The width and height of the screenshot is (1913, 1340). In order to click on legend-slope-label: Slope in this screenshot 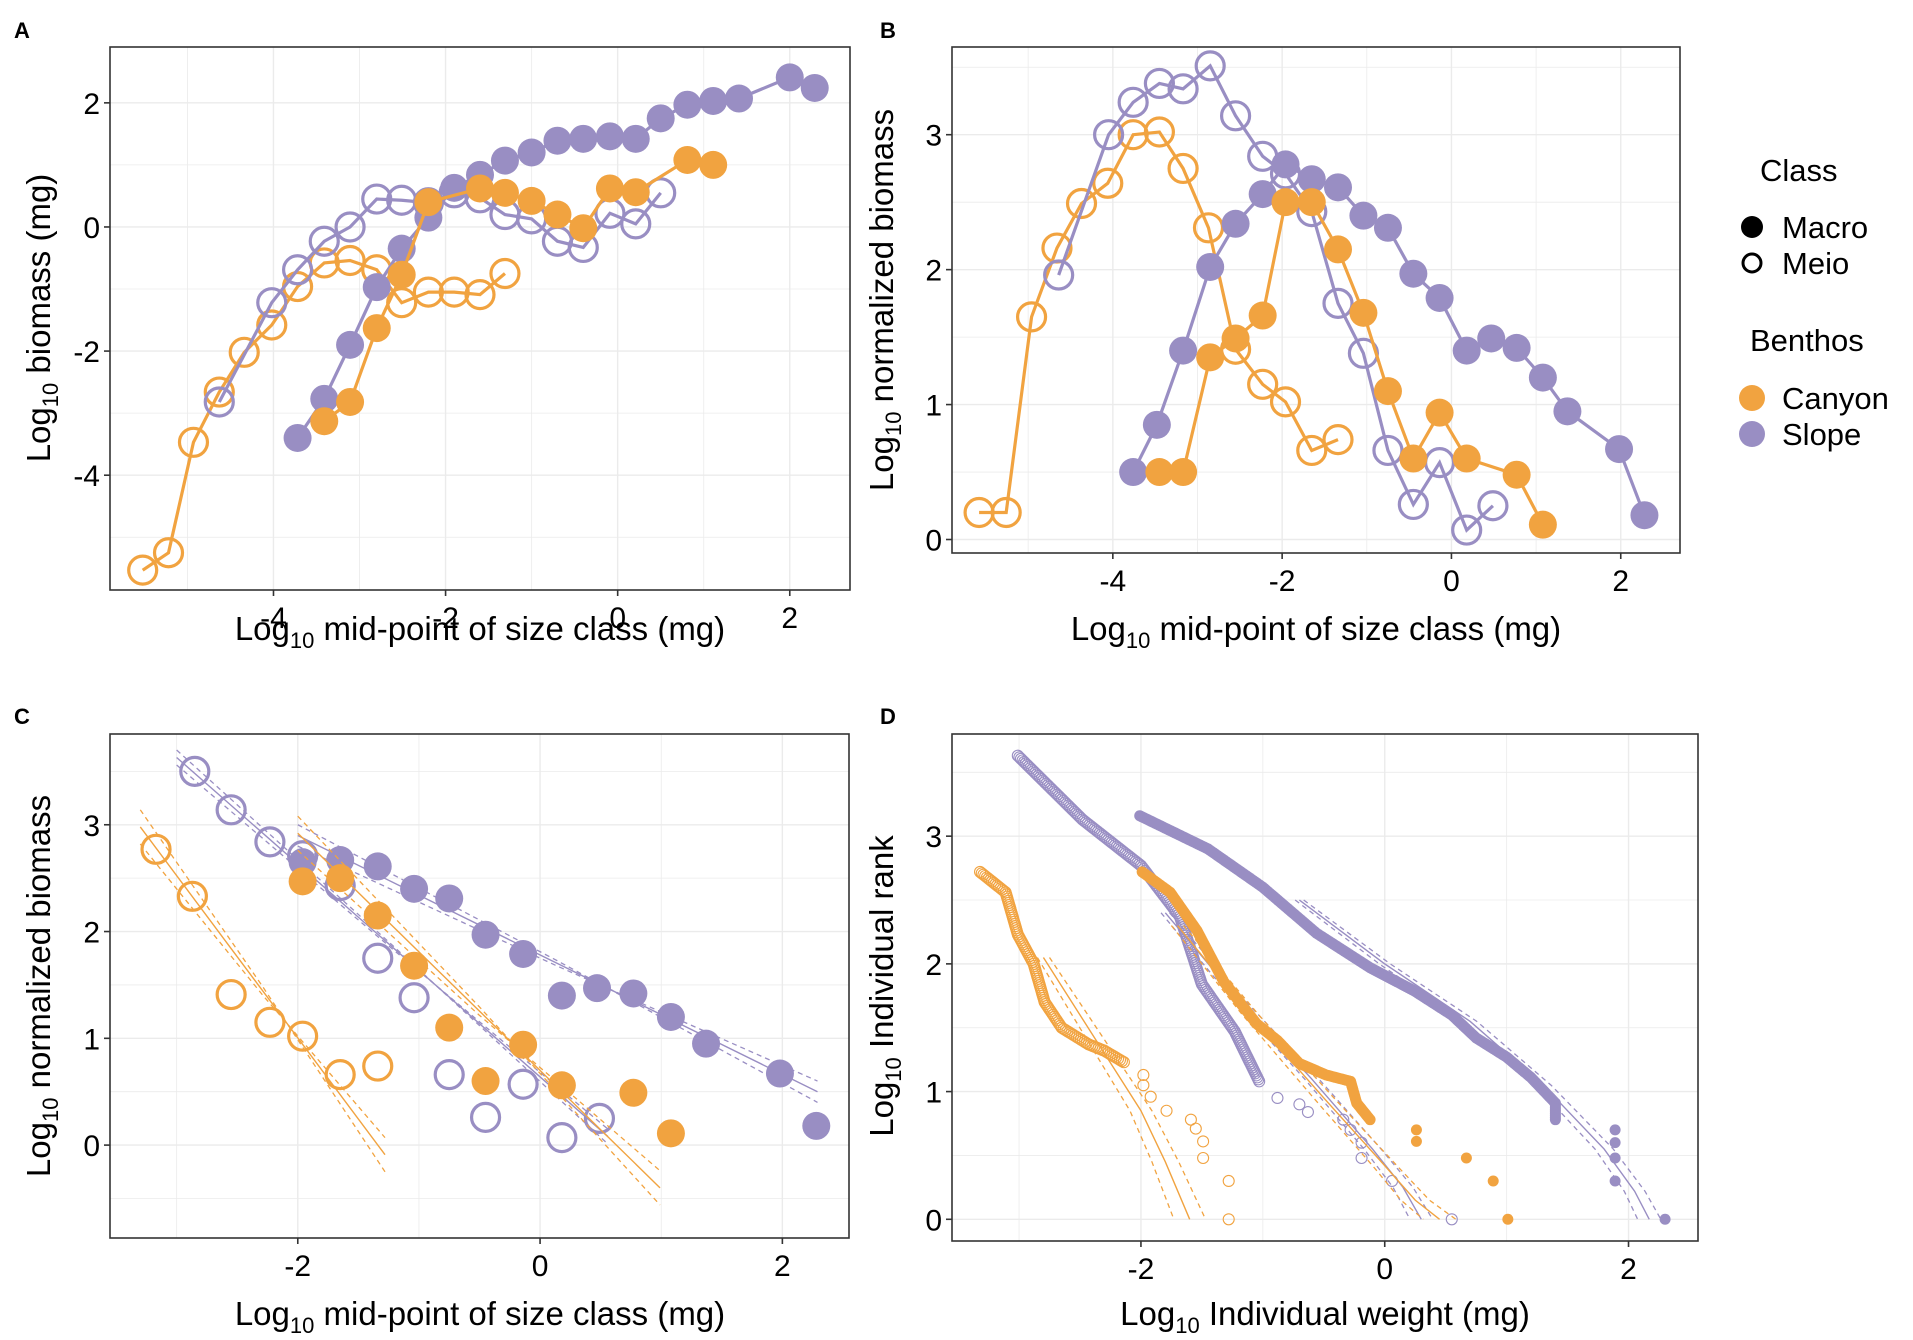, I will do `click(1821, 434)`.